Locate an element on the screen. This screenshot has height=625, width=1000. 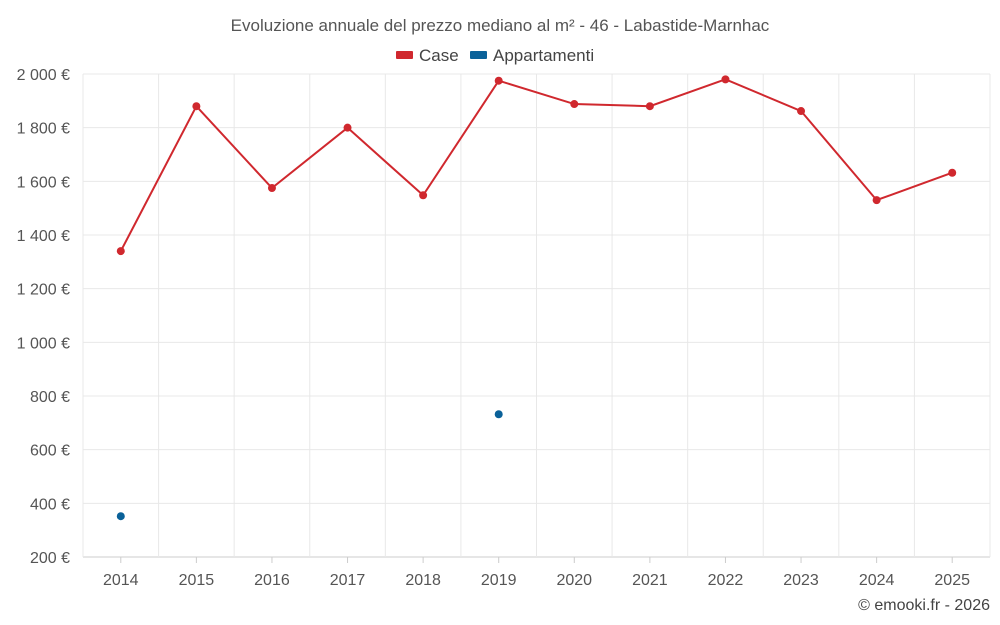
legend-item-case: Case is located at coordinates (427, 55).